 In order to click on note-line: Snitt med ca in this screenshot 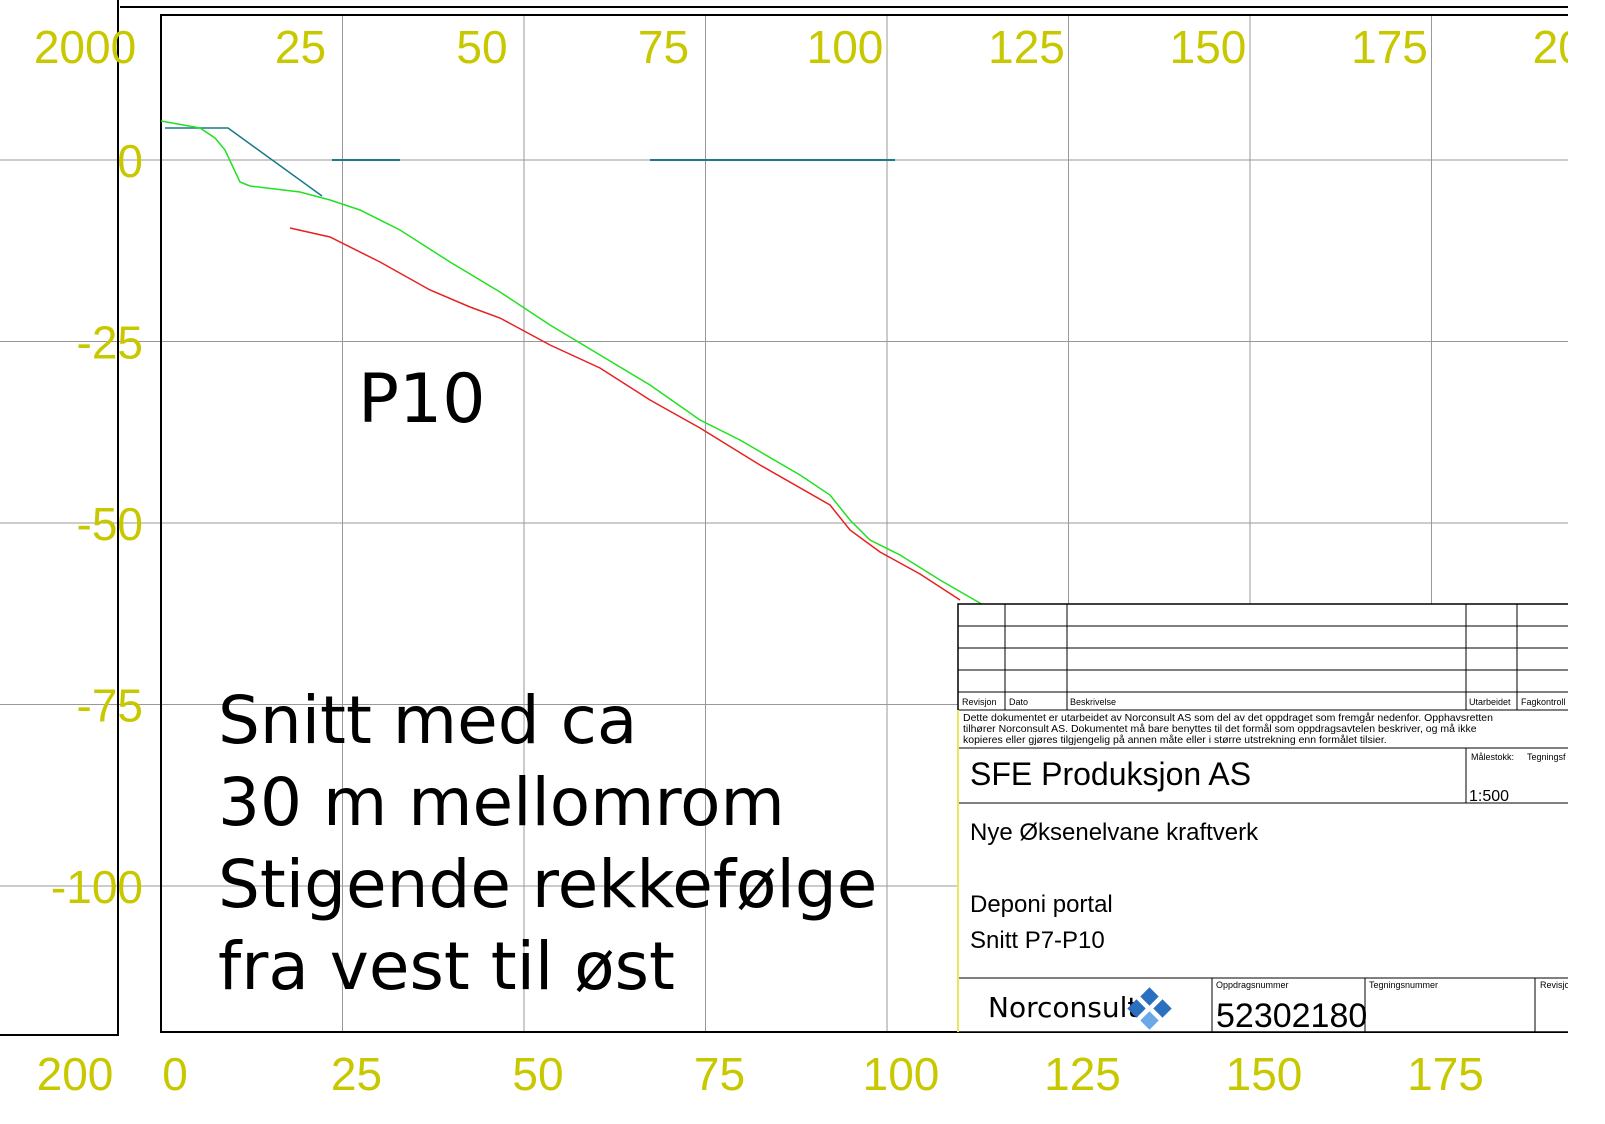, I will do `click(427, 720)`.